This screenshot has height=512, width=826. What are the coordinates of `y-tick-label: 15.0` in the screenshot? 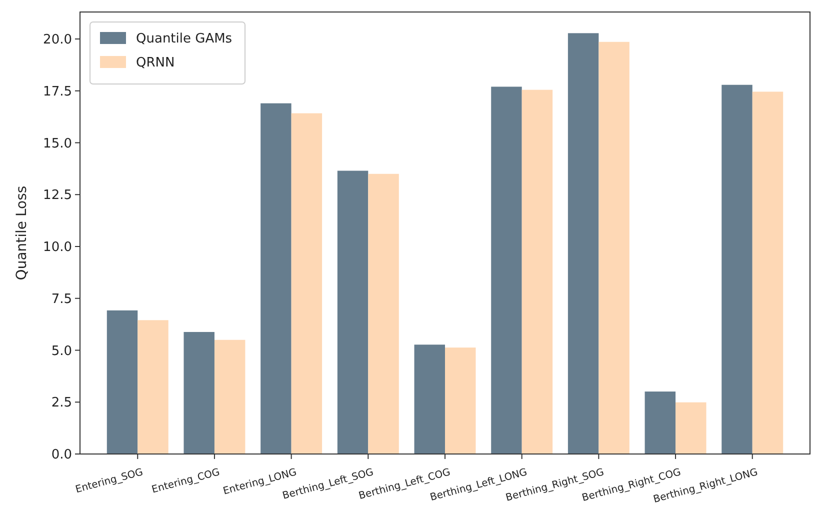 It's located at (57, 144).